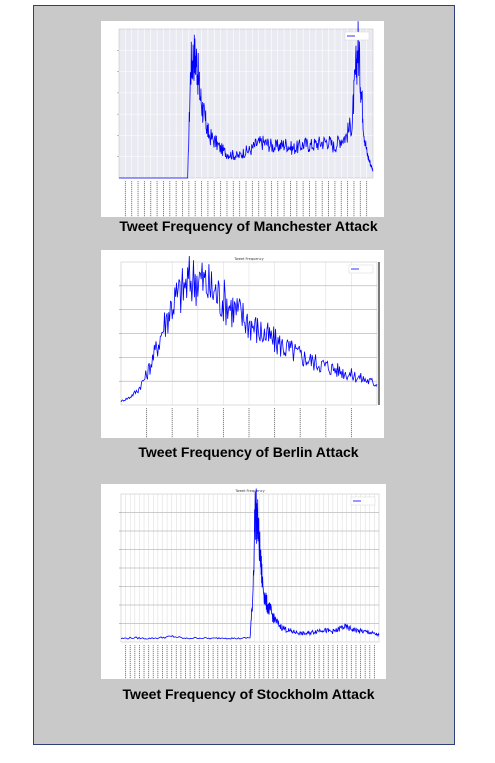  I want to click on stockholm-caption: Tweet Frequency of Stockholm Attack, so click(248, 694).